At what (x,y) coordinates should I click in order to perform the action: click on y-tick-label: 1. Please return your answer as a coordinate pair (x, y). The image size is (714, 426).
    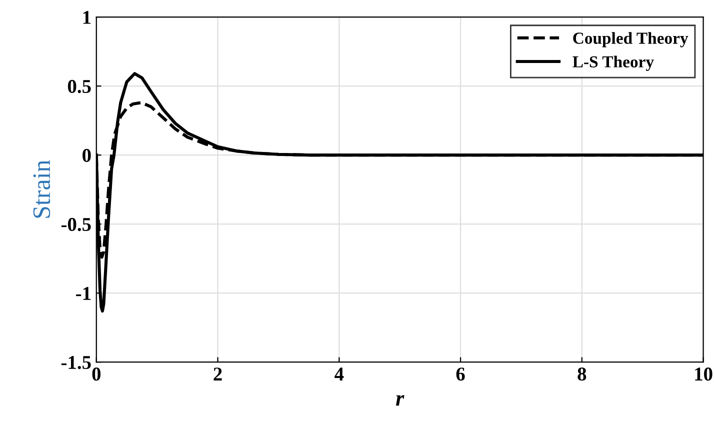
    Looking at the image, I should click on (87, 17).